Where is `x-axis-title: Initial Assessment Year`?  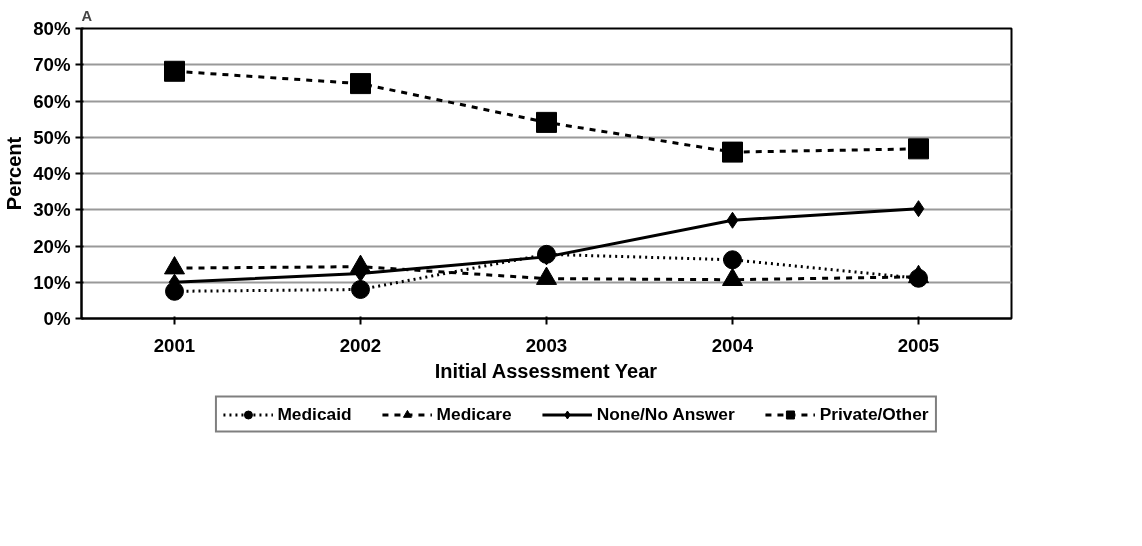 x-axis-title: Initial Assessment Year is located at coordinates (546, 370).